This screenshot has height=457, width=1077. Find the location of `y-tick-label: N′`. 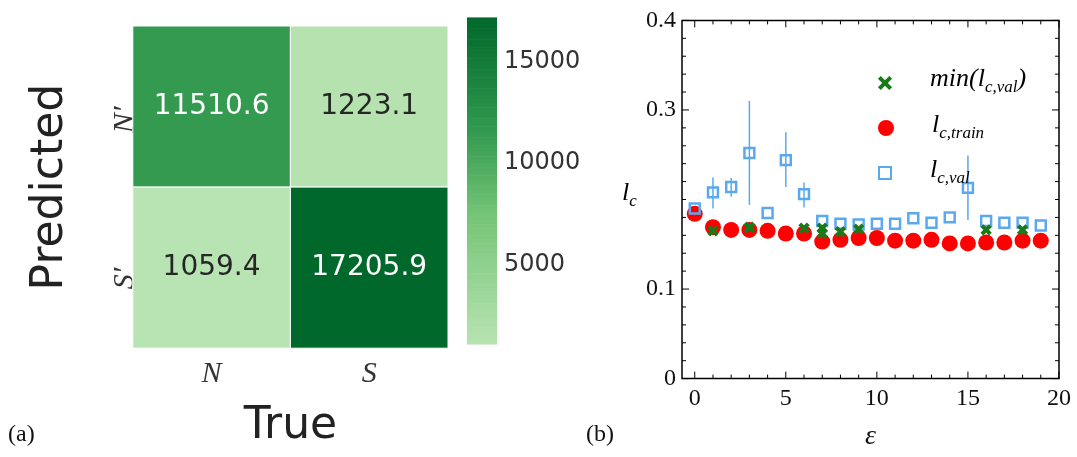

y-tick-label: N′ is located at coordinates (122, 120).